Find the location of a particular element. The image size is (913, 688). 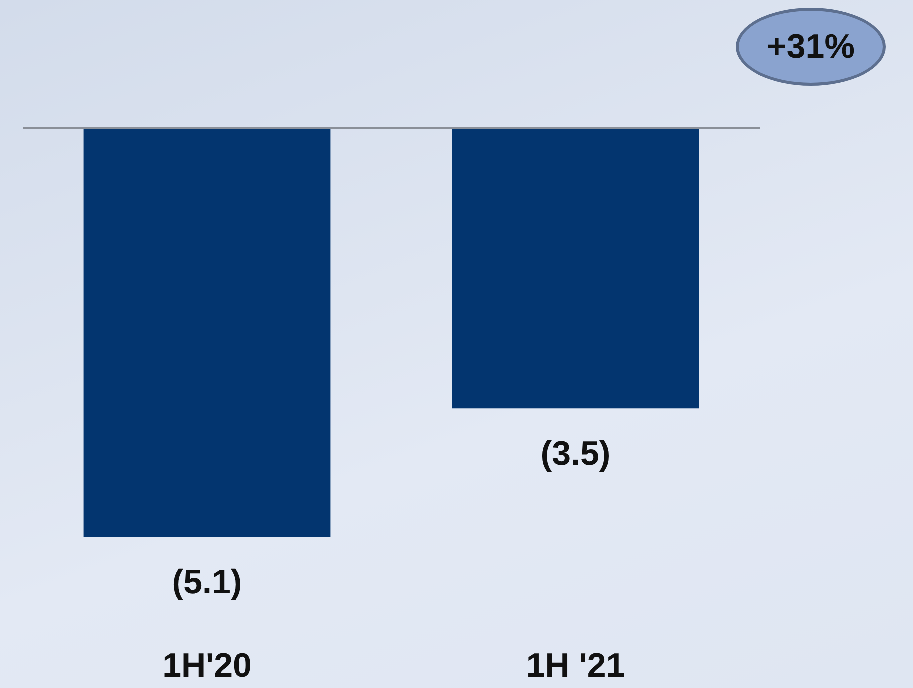

data-label: (3.5) is located at coordinates (575, 454).